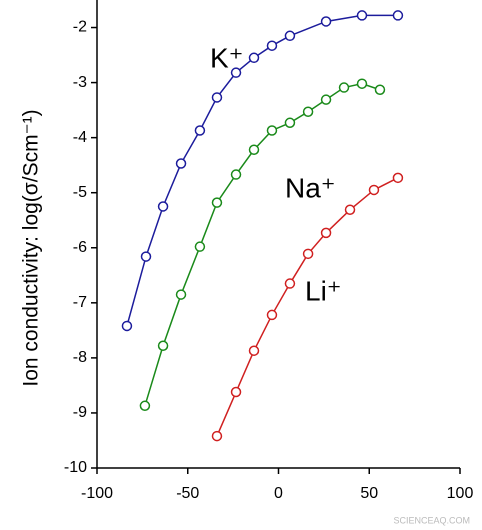 The width and height of the screenshot is (482, 530). What do you see at coordinates (187, 493) in the screenshot?
I see `x-tick-label: -50` at bounding box center [187, 493].